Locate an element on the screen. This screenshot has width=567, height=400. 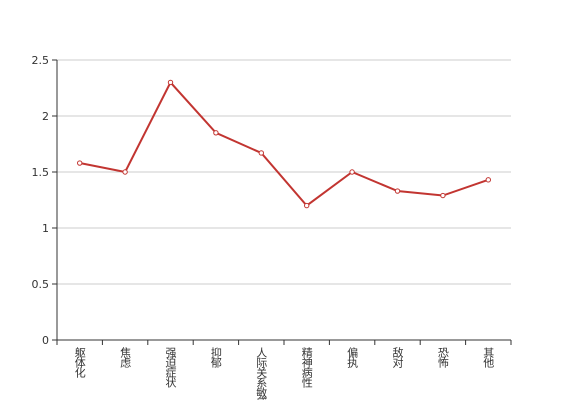
x-tick-label: 其他 is located at coordinates (488, 357).